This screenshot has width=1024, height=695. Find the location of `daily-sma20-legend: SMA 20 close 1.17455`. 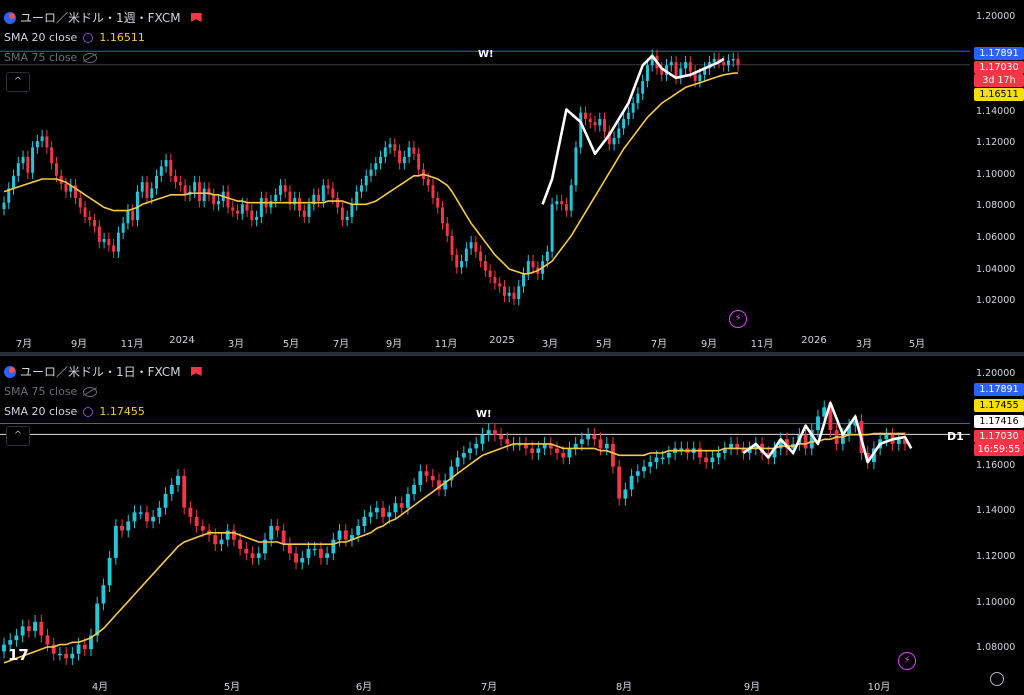

daily-sma20-legend: SMA 20 close 1.17455 is located at coordinates (74, 411).